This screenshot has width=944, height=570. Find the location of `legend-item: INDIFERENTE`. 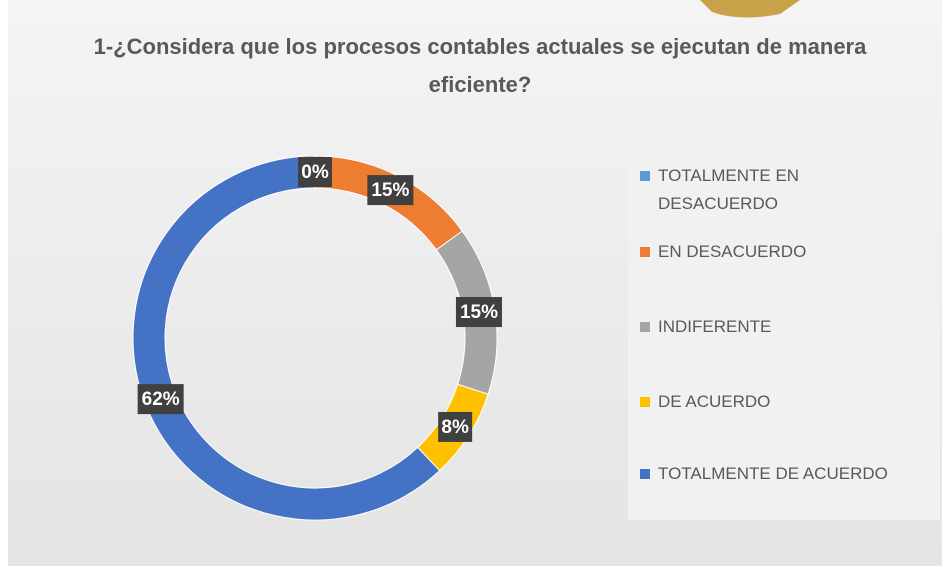

legend-item: INDIFERENTE is located at coordinates (786, 327).